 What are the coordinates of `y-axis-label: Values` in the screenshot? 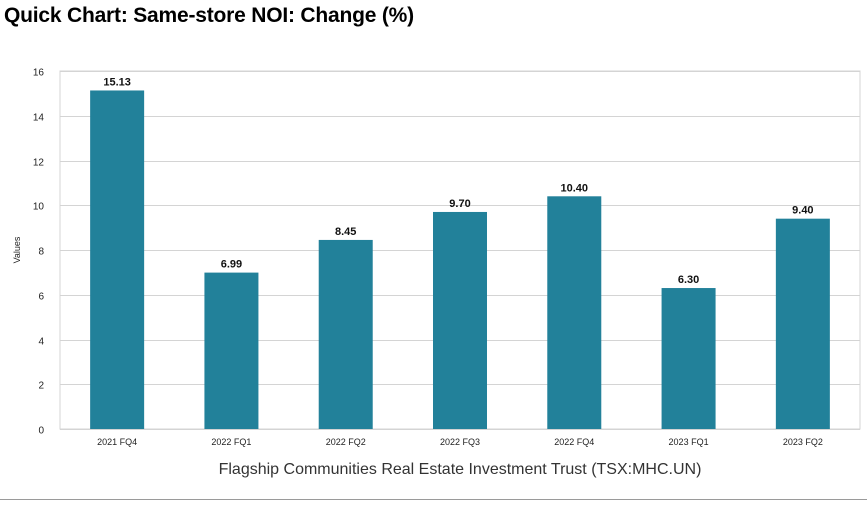 It's located at (17, 249).